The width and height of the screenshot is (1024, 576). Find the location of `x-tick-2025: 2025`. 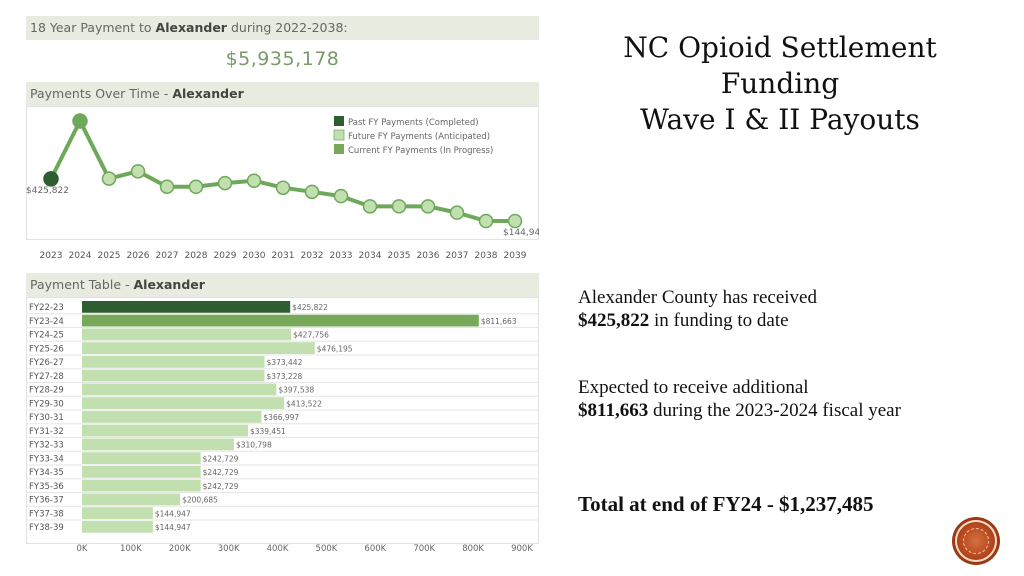

x-tick-2025: 2025 is located at coordinates (109, 256).